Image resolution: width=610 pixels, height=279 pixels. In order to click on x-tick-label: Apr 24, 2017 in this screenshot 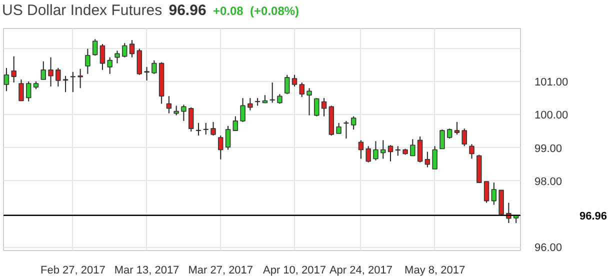, I will do `click(360, 270)`.